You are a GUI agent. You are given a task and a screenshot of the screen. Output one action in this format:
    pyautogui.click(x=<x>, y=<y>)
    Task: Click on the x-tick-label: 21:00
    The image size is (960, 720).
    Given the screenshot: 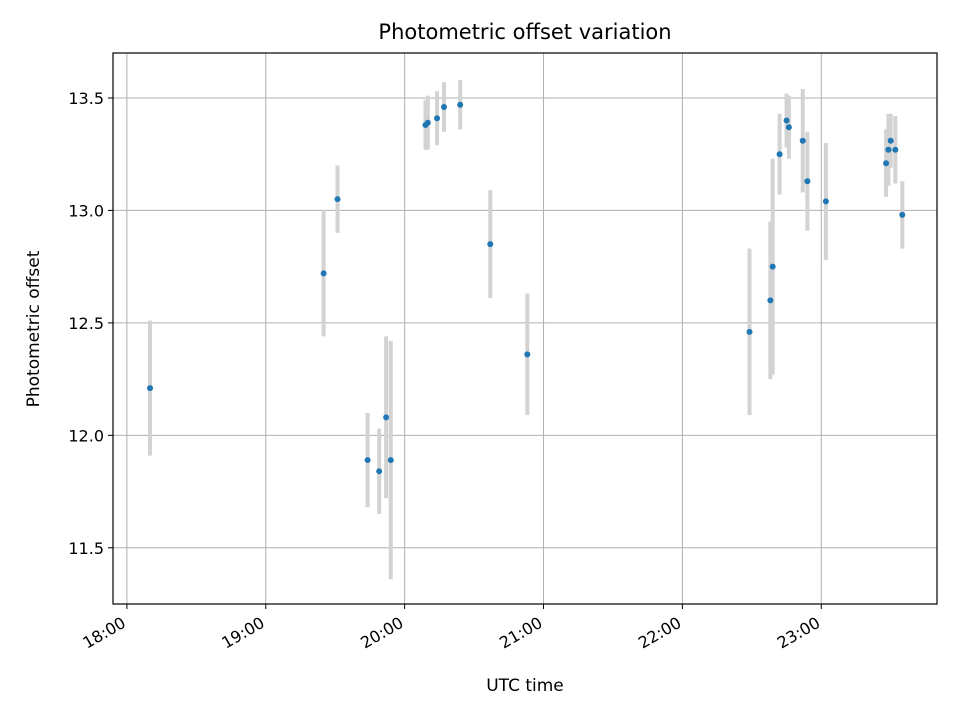 What is the action you would take?
    pyautogui.click(x=520, y=633)
    